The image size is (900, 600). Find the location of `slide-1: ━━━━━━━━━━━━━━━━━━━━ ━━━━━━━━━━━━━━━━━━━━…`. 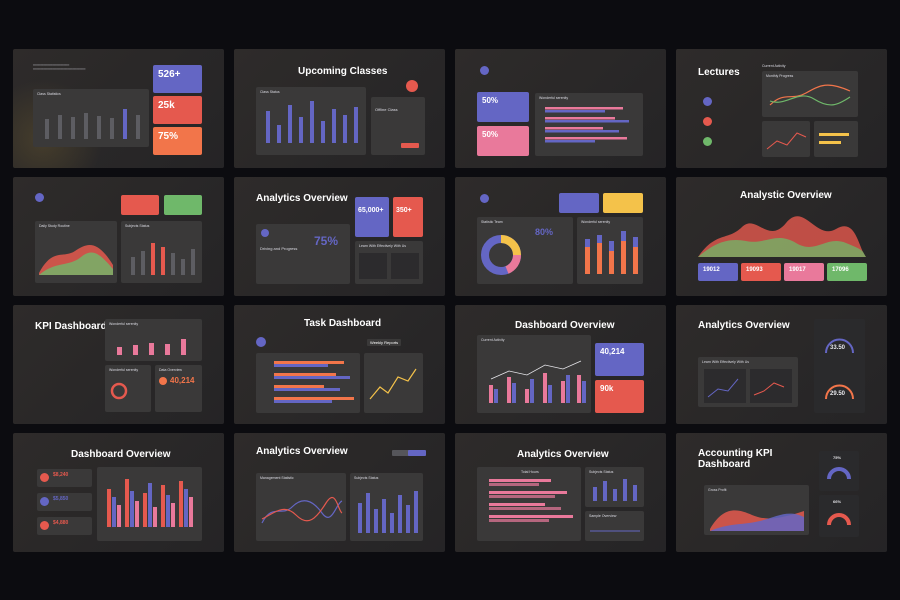

slide-1: ━━━━━━━━━━━━━━━━━━━━ ━━━━━━━━━━━━━━━━━━━━… is located at coordinates (118, 108).